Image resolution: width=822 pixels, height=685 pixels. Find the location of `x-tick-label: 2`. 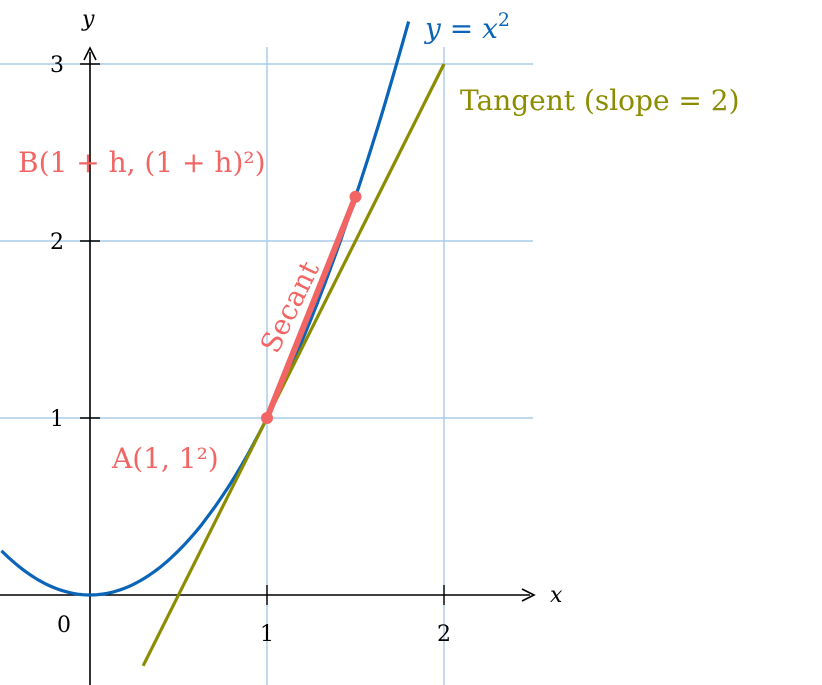

x-tick-label: 2 is located at coordinates (444, 634).